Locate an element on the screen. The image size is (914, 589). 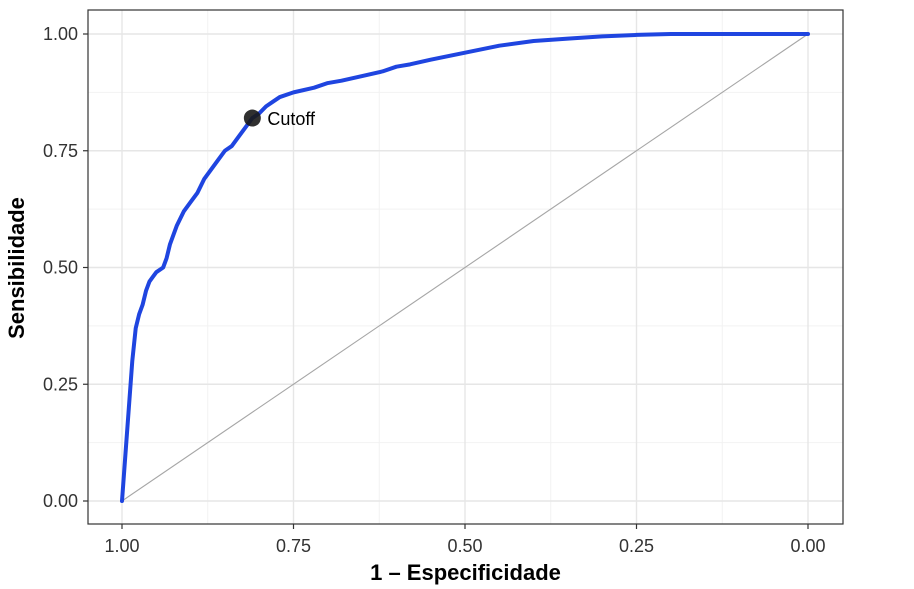
x-axis-title: 1 – Especificidade is located at coordinates (465, 572).